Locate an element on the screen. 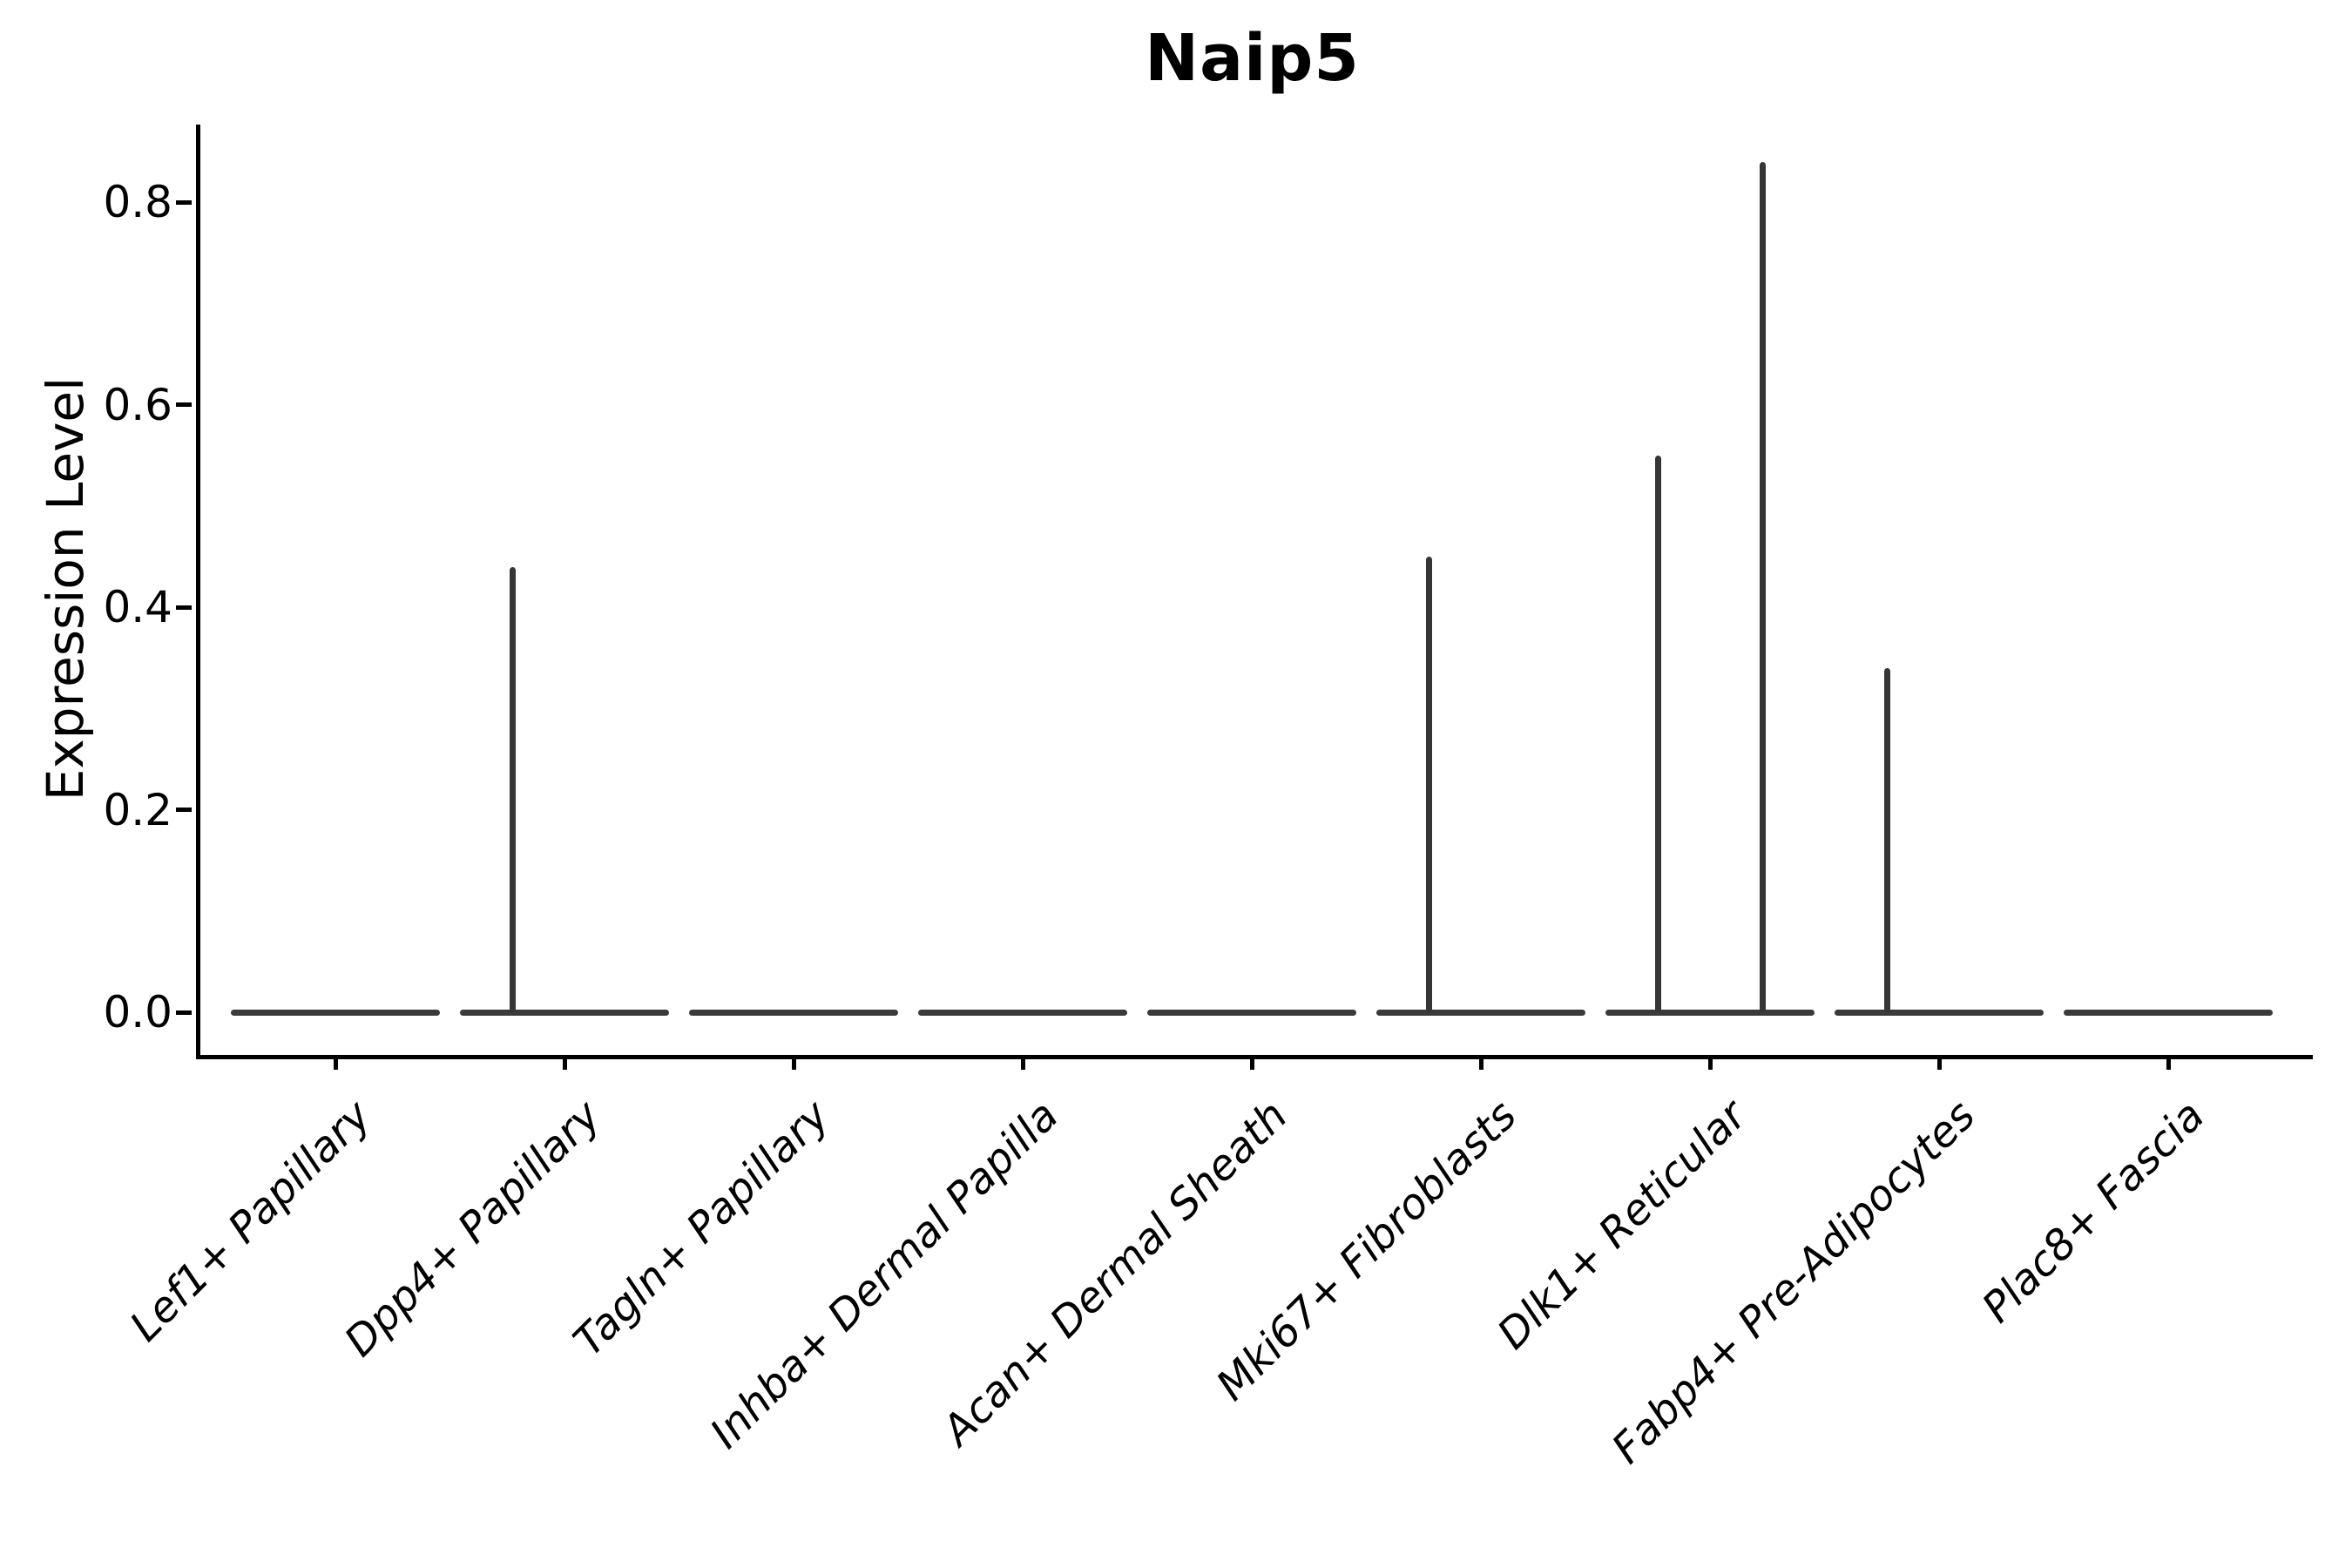 The width and height of the screenshot is (2352, 1568). x-tick-label: Fabp4+ Pre-Adipocytes is located at coordinates (1794, 1282).